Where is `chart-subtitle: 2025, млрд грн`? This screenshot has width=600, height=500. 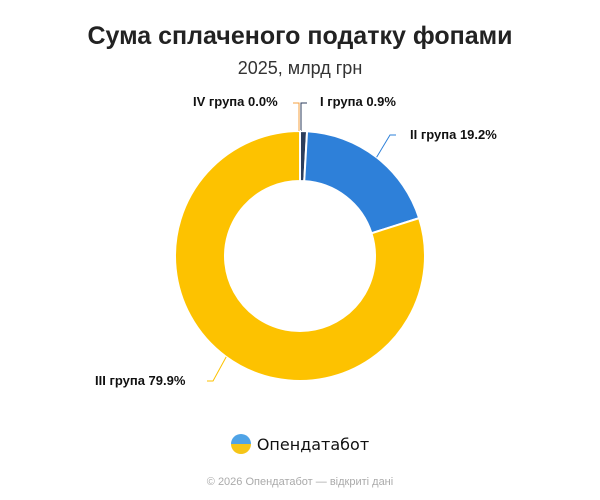
chart-subtitle: 2025, млрд грн is located at coordinates (300, 68).